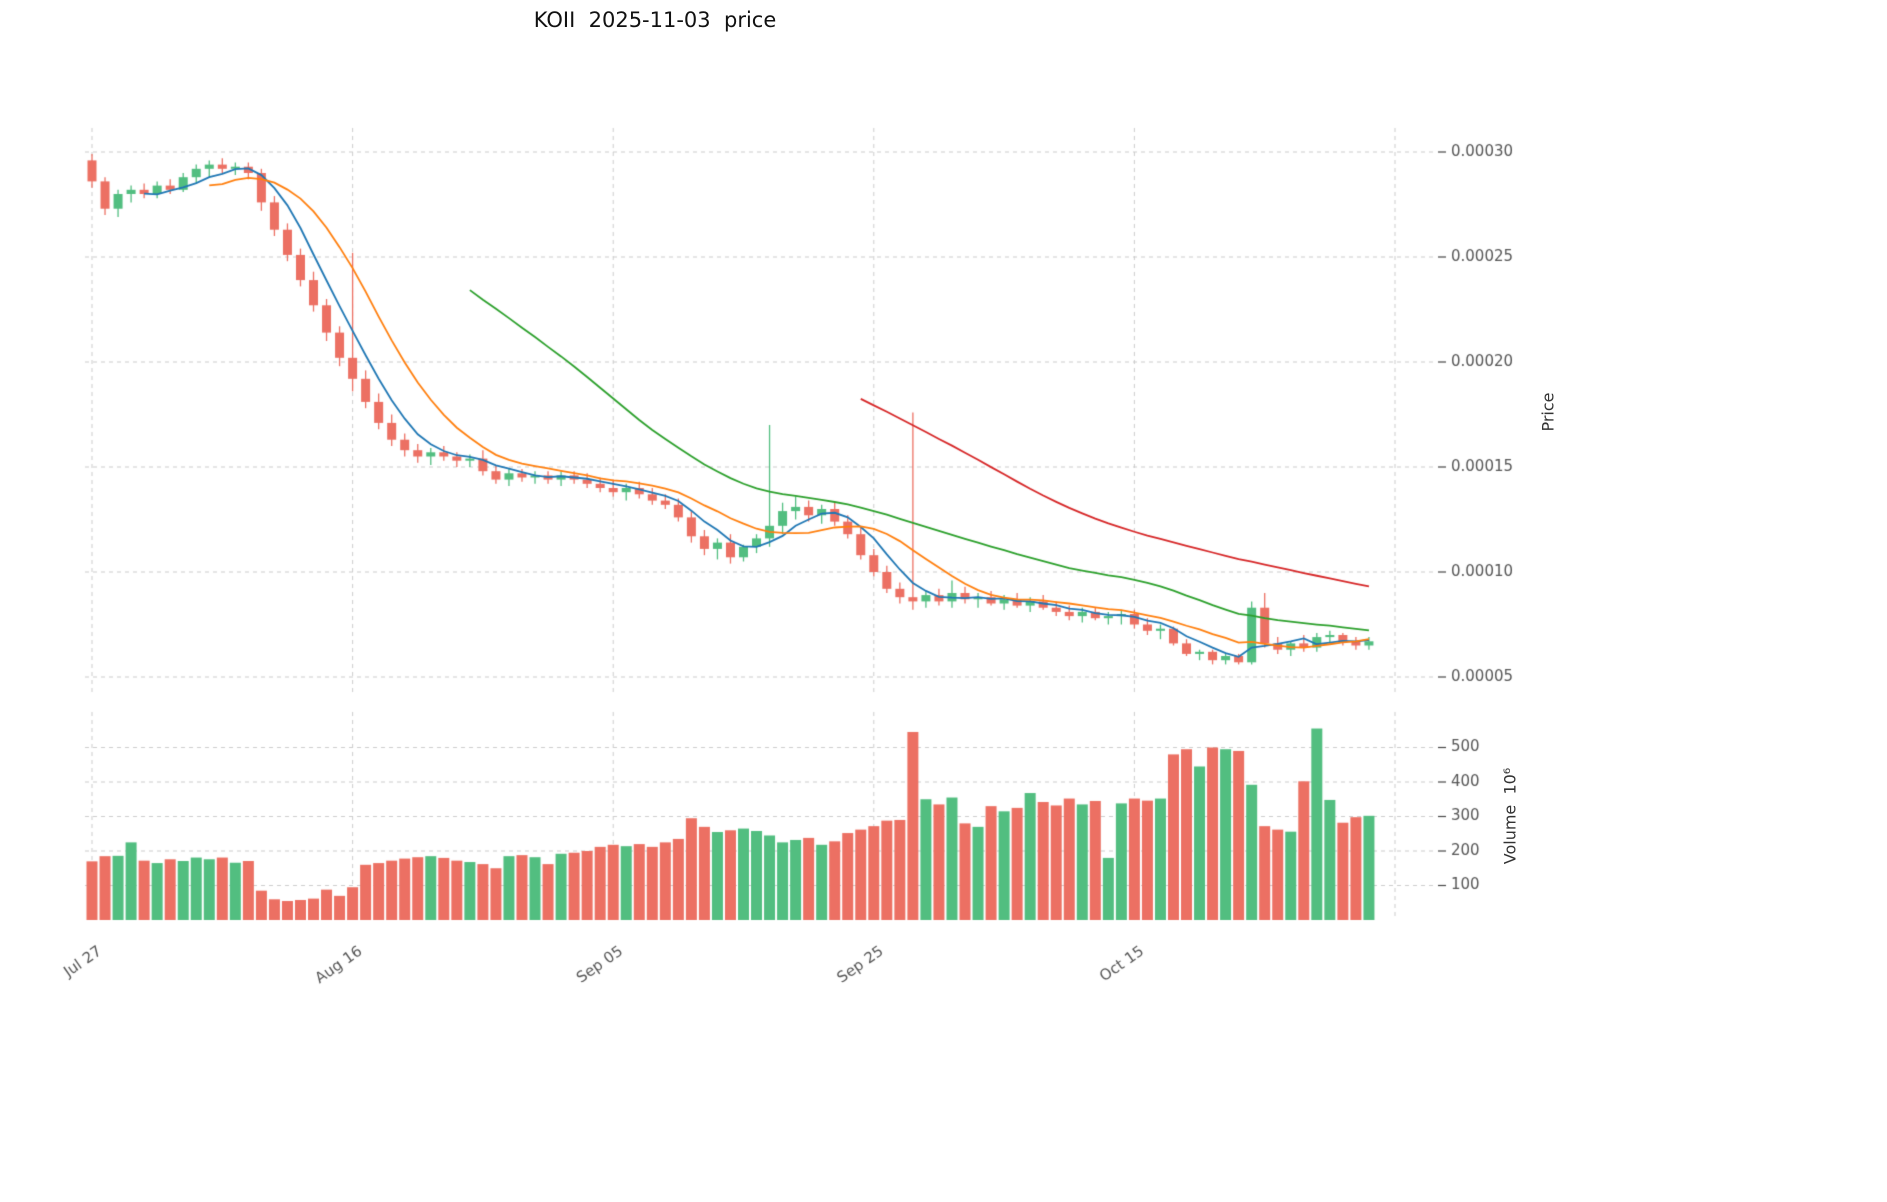 The width and height of the screenshot is (1887, 1202). What do you see at coordinates (1510, 816) in the screenshot?
I see `volume-axis-label: Volume 10⁶` at bounding box center [1510, 816].